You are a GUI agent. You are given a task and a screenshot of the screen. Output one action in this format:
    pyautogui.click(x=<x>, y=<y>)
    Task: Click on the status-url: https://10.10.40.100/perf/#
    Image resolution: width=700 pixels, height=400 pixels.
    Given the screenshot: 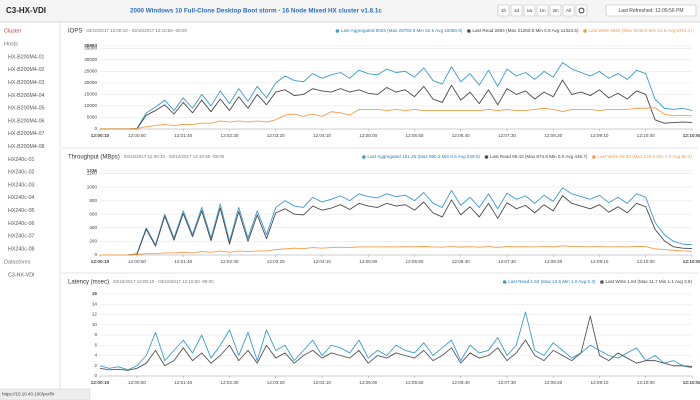 What is the action you would take?
    pyautogui.click(x=28, y=394)
    